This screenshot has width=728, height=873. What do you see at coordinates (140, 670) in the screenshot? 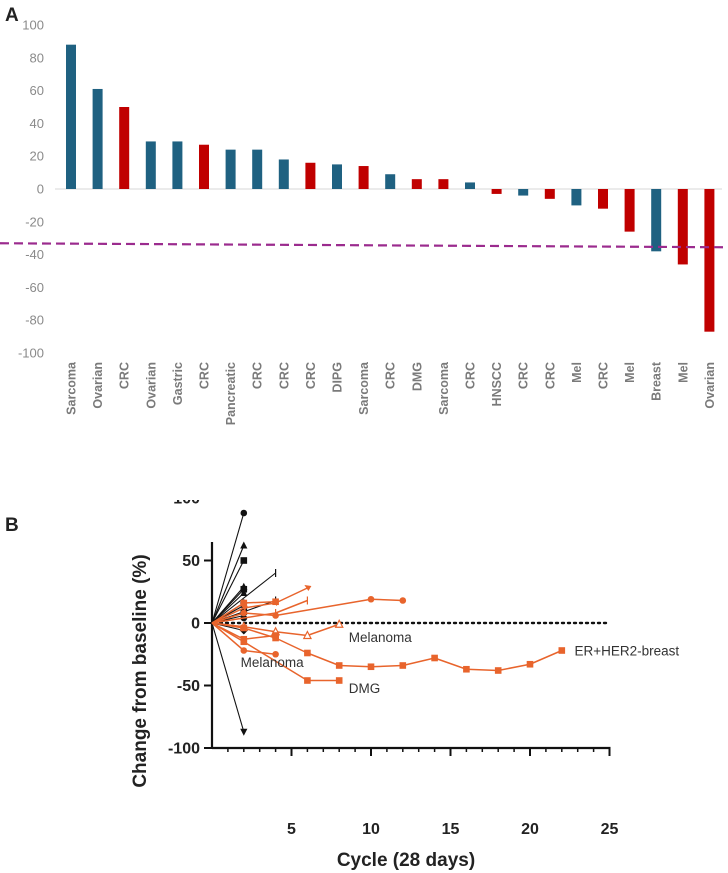
I see `y-axis-title: Change from baseline (%)` at bounding box center [140, 670].